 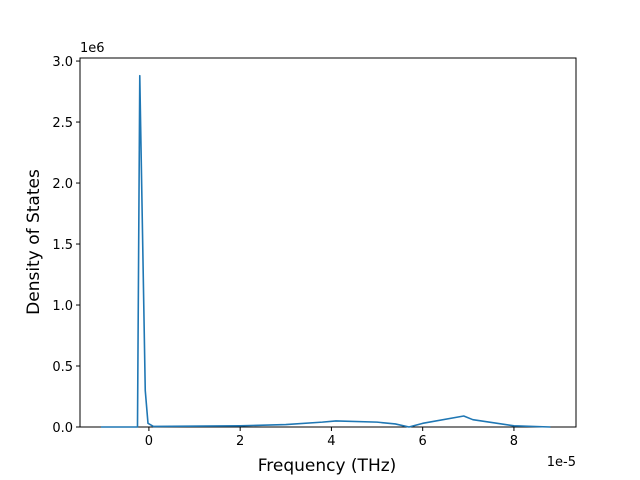 I want to click on y-tick-label: 0.5, so click(x=62, y=367).